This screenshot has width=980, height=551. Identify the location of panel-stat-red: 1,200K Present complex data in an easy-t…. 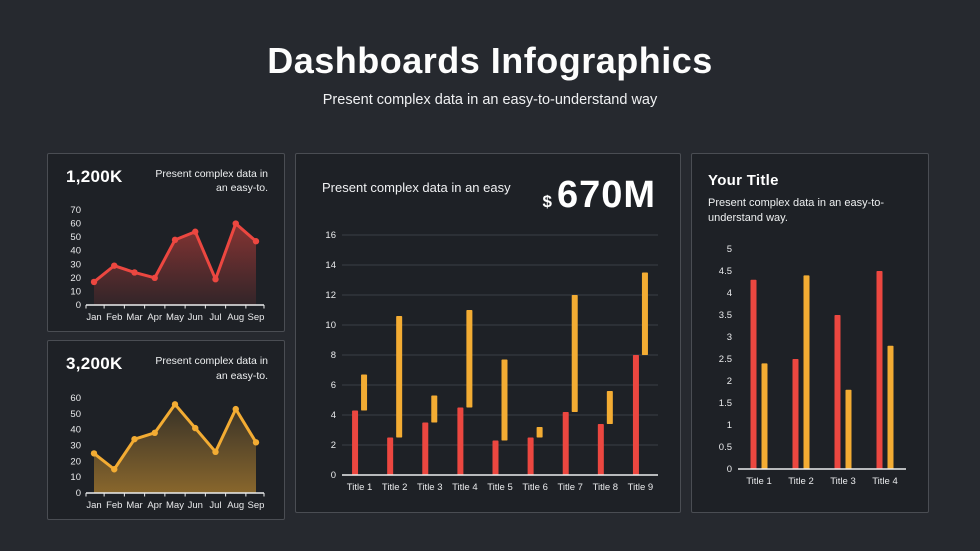
(166, 243).